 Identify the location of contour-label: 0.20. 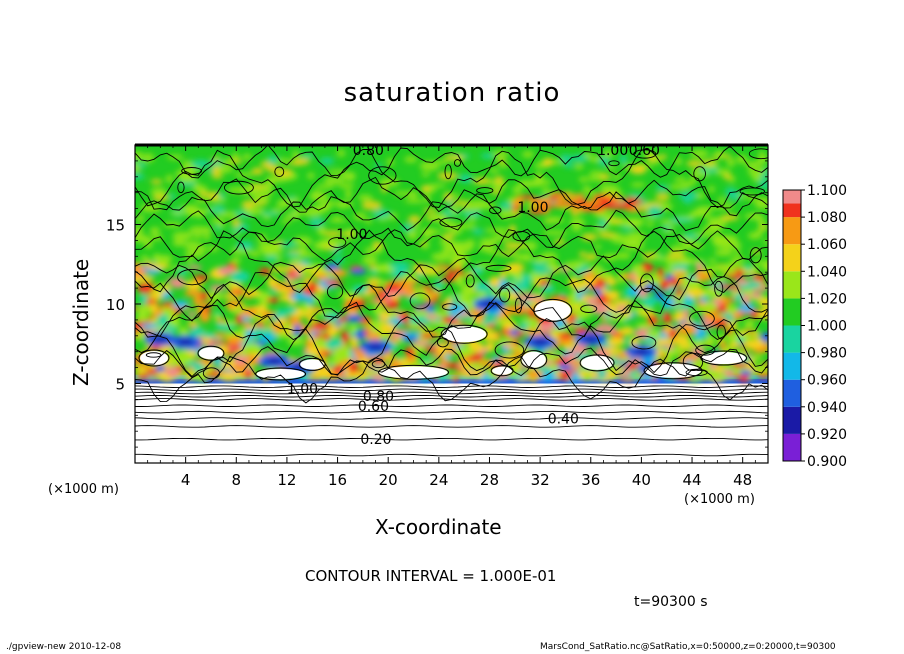
(375, 440).